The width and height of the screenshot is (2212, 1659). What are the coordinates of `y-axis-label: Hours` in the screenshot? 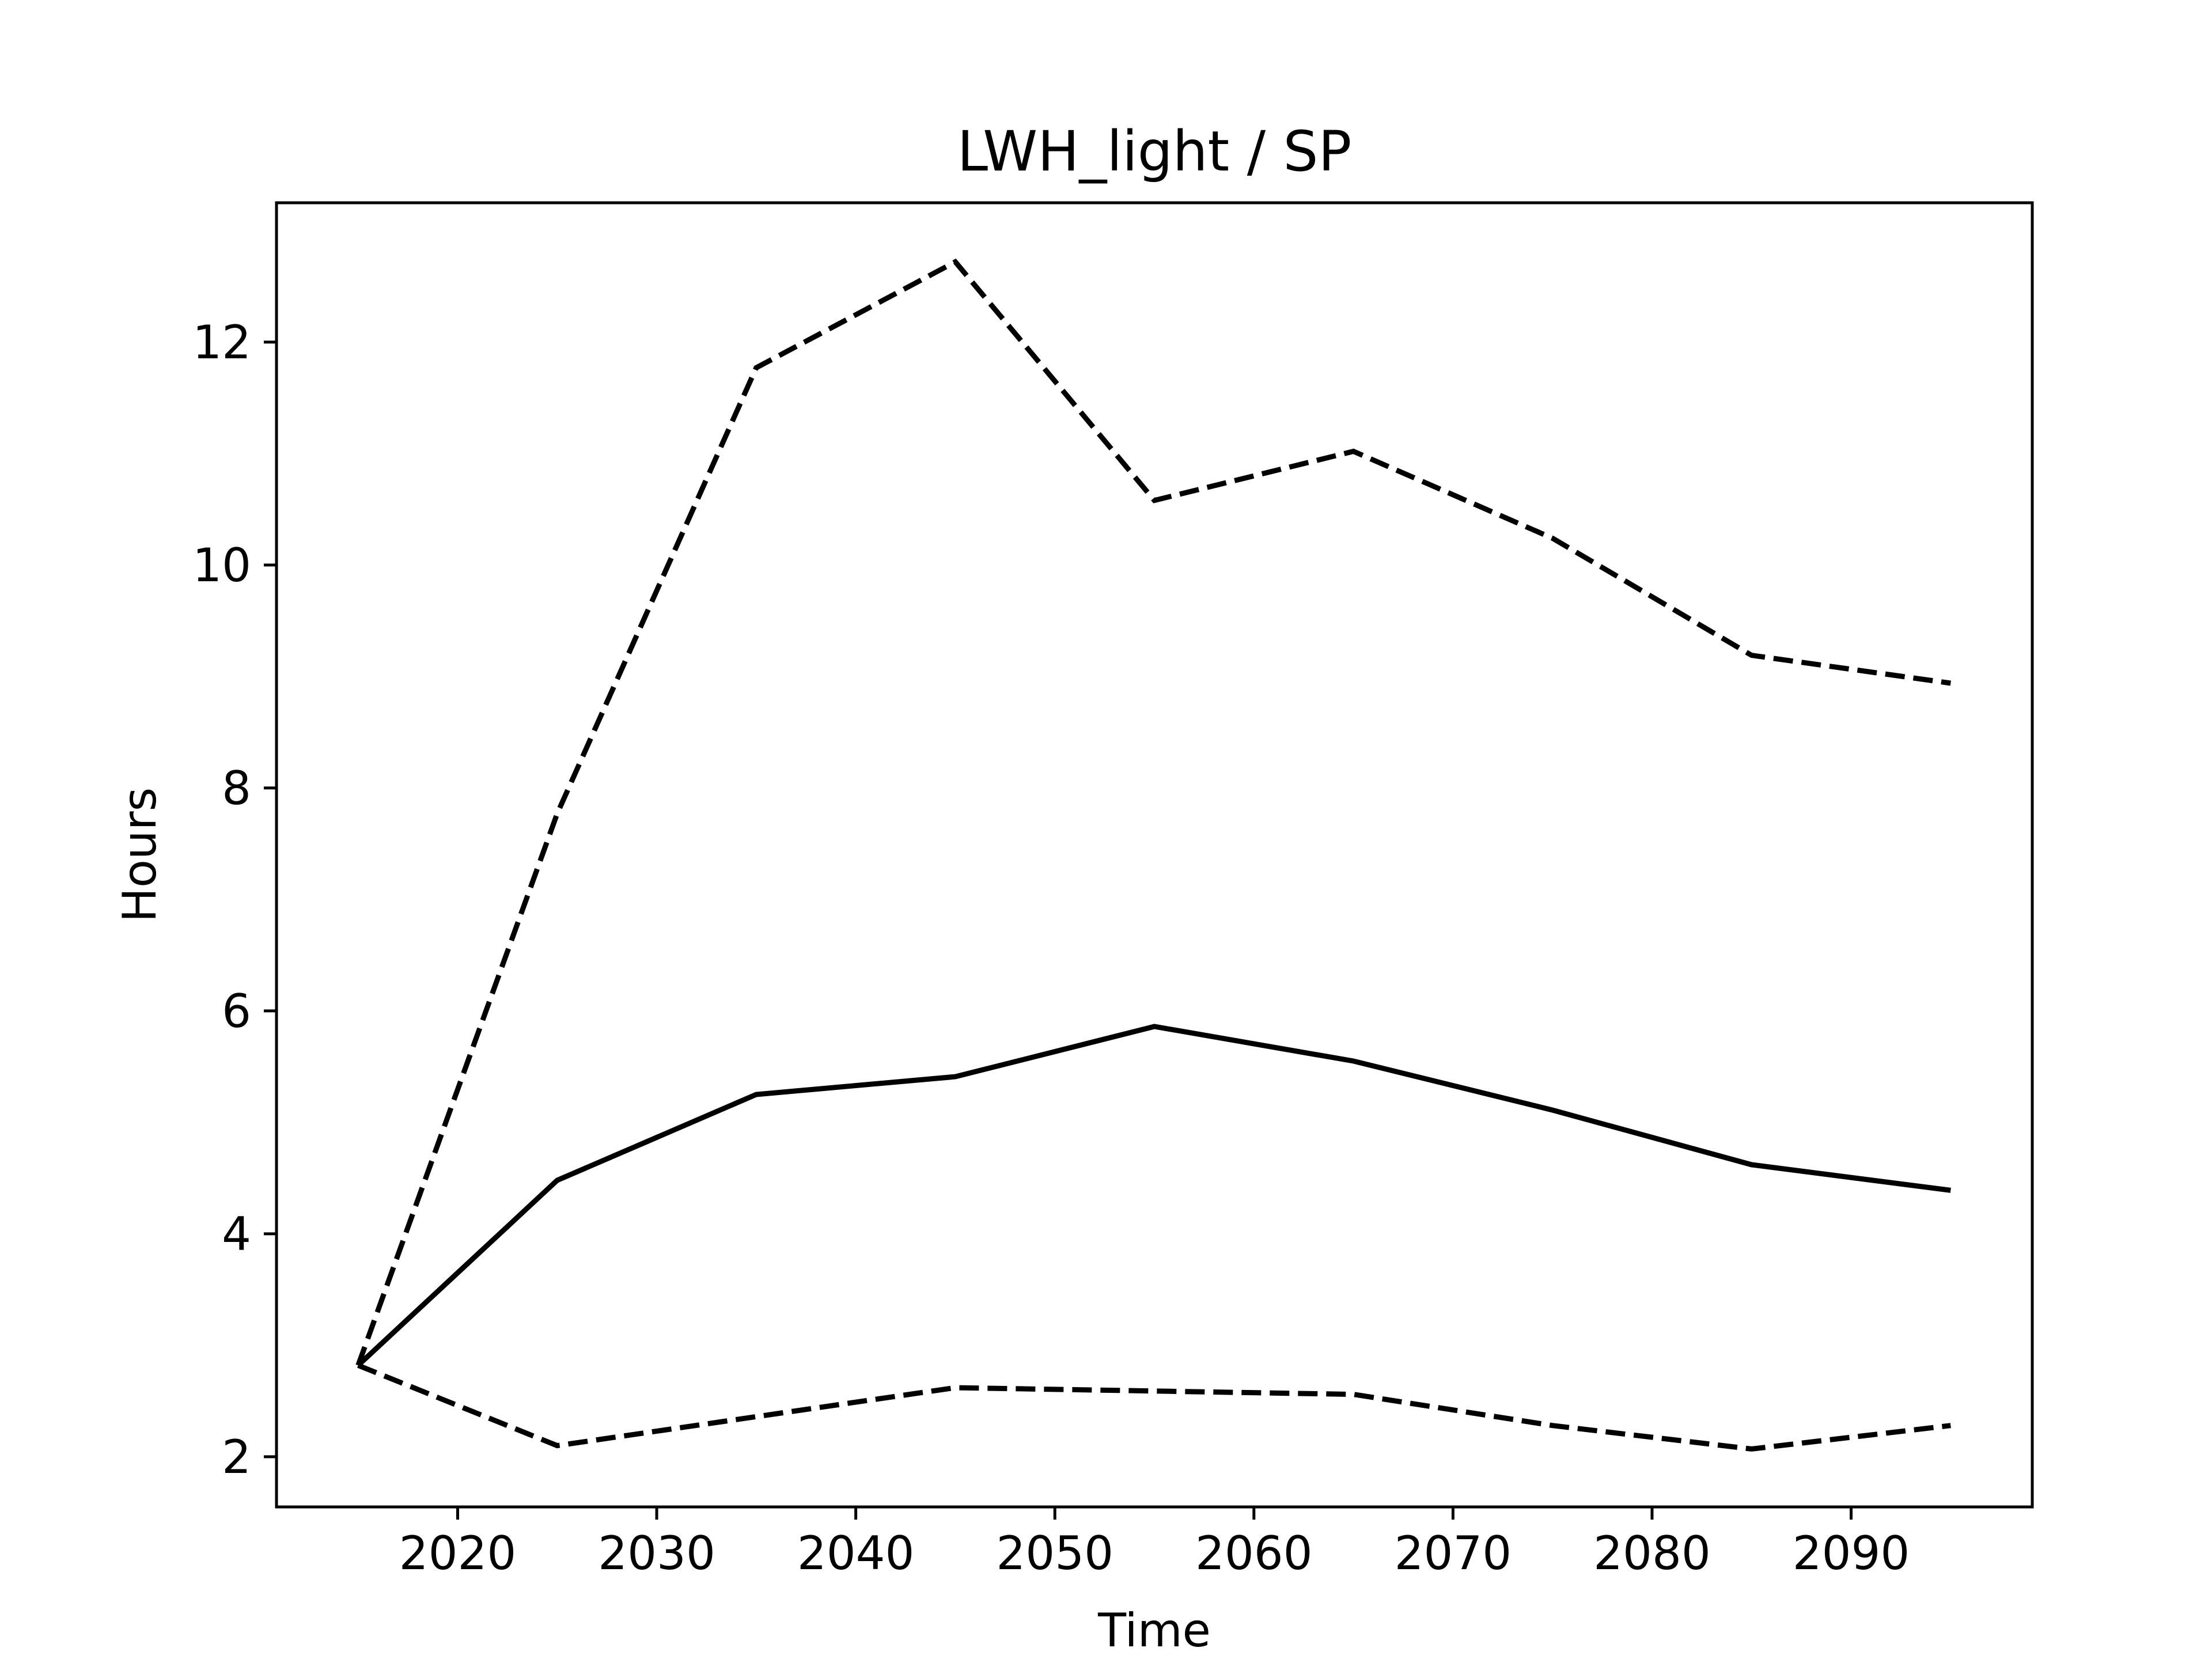 It's located at (139, 854).